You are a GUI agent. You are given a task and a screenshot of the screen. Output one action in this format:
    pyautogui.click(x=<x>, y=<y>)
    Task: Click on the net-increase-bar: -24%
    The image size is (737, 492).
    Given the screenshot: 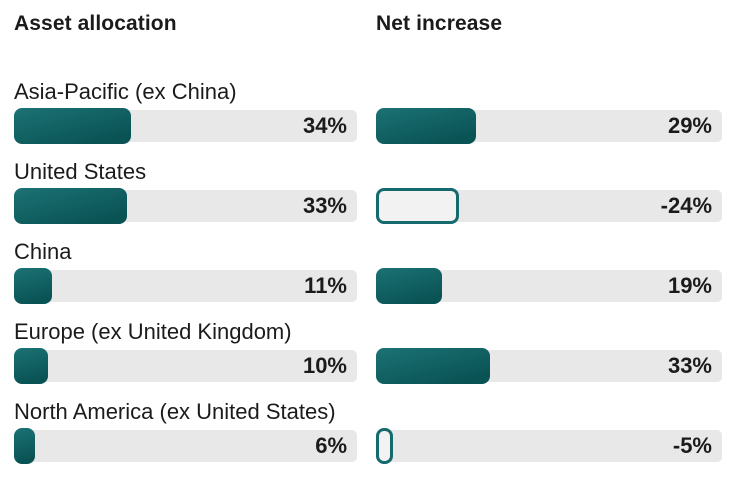 What is the action you would take?
    pyautogui.click(x=549, y=206)
    